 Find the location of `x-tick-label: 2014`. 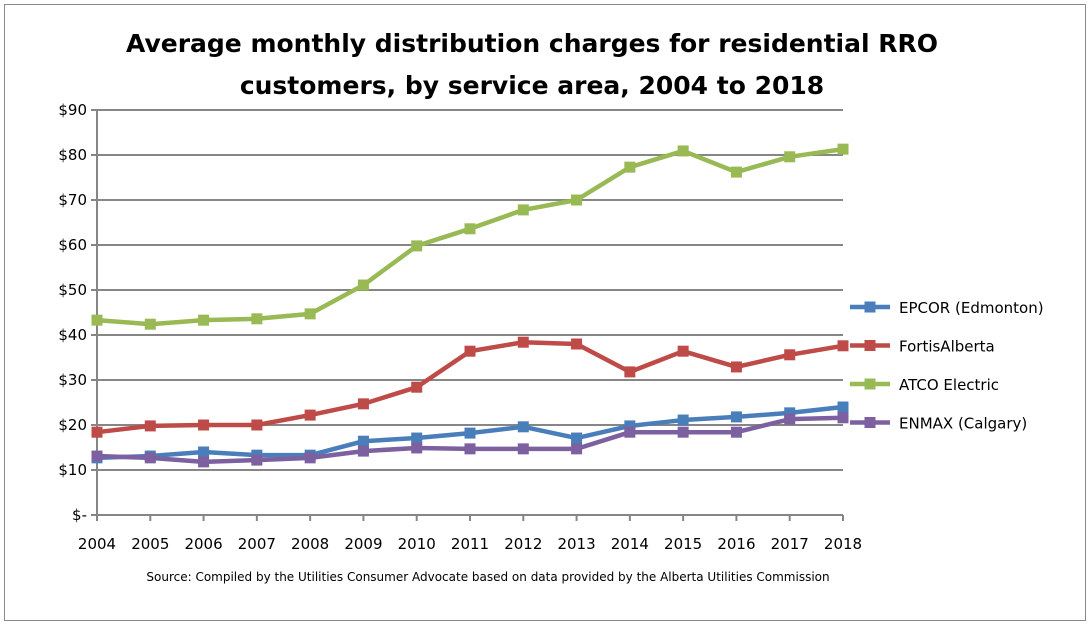

x-tick-label: 2014 is located at coordinates (630, 544).